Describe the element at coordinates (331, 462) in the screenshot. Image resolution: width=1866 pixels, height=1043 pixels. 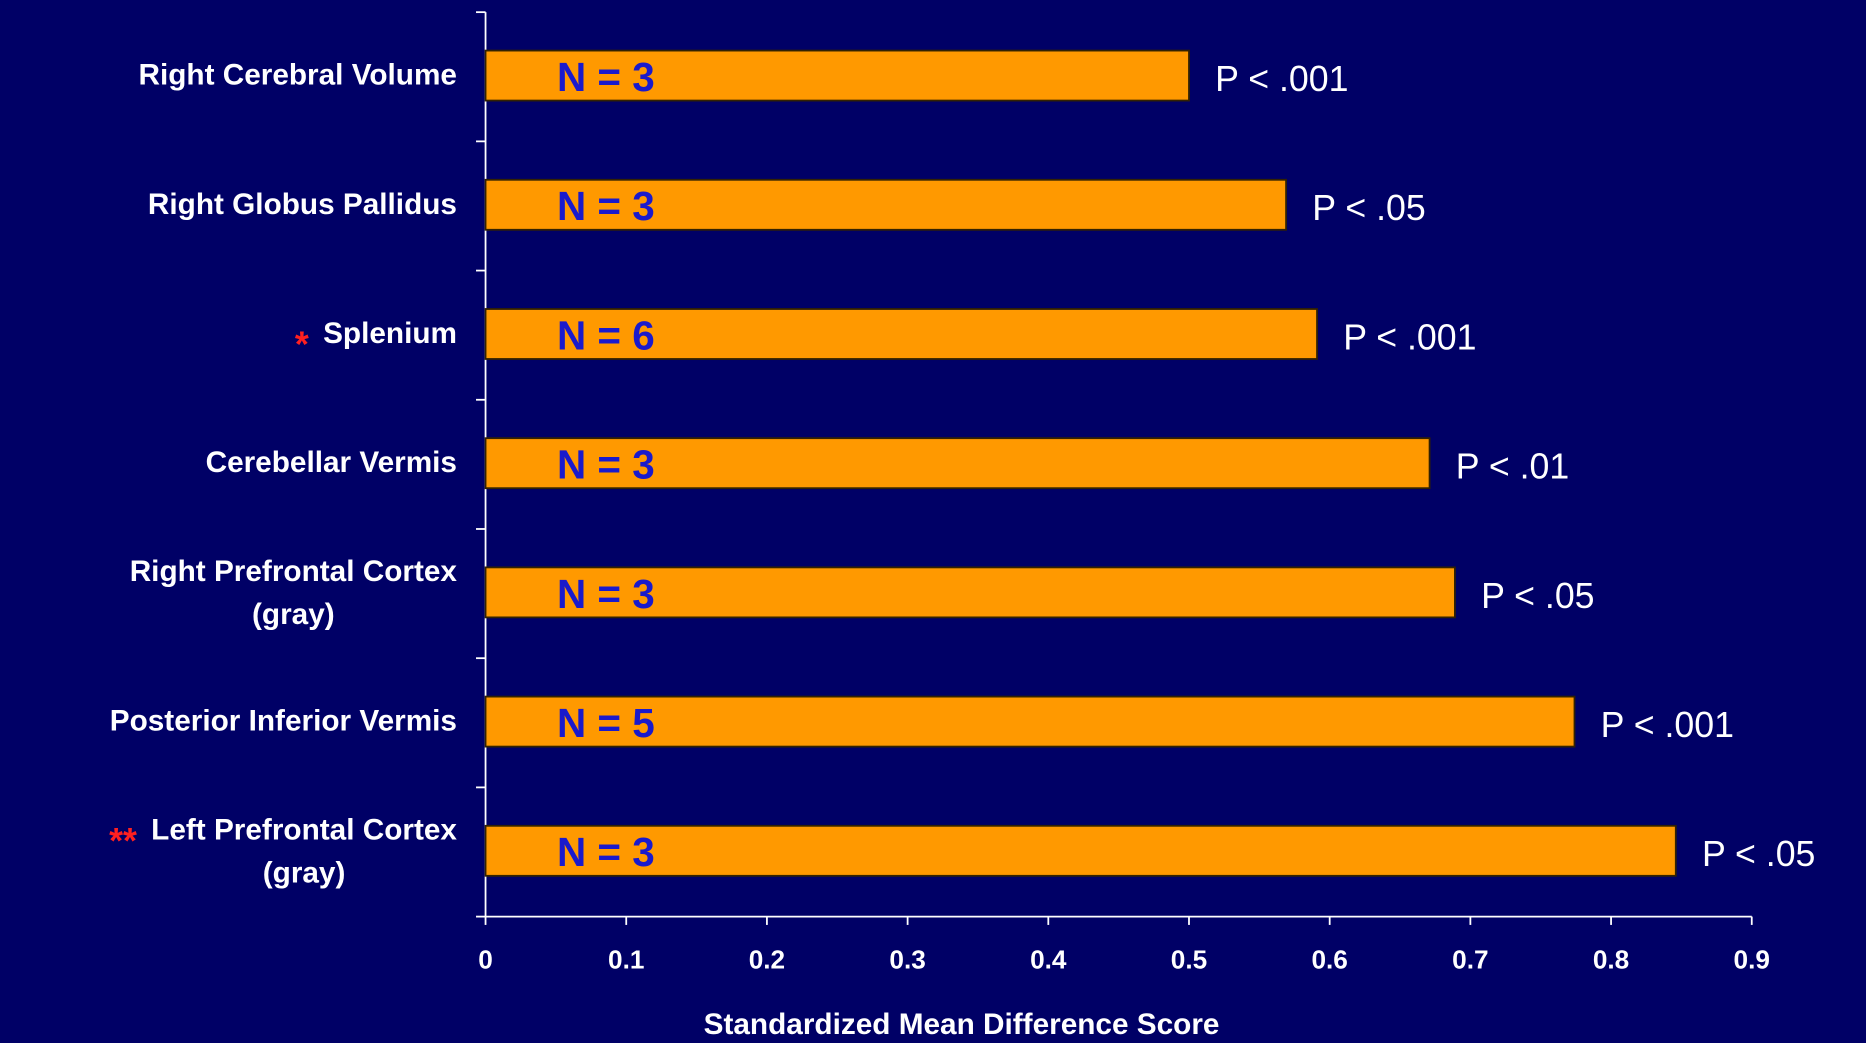
I see `y-tick-label: Cerebellar Vermis` at that location.